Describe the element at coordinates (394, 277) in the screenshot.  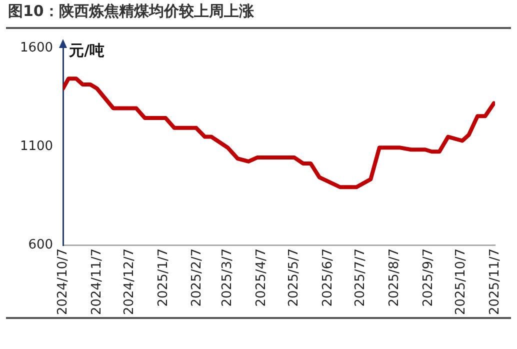
I see `x-tick-label: 2025/8/7` at that location.